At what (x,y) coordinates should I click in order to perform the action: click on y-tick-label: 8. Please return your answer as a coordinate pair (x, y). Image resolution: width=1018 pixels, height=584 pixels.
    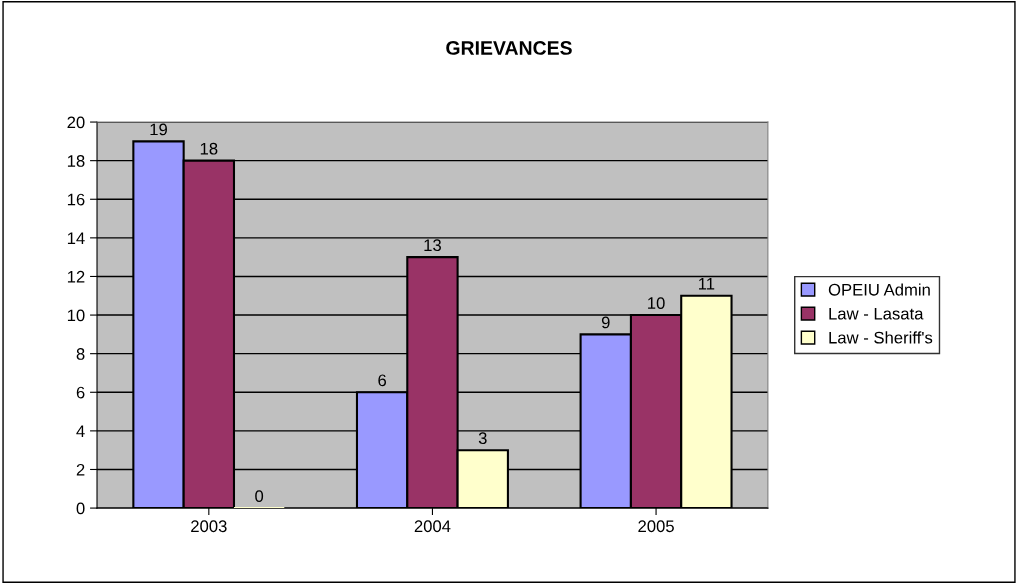
    Looking at the image, I should click on (80, 354).